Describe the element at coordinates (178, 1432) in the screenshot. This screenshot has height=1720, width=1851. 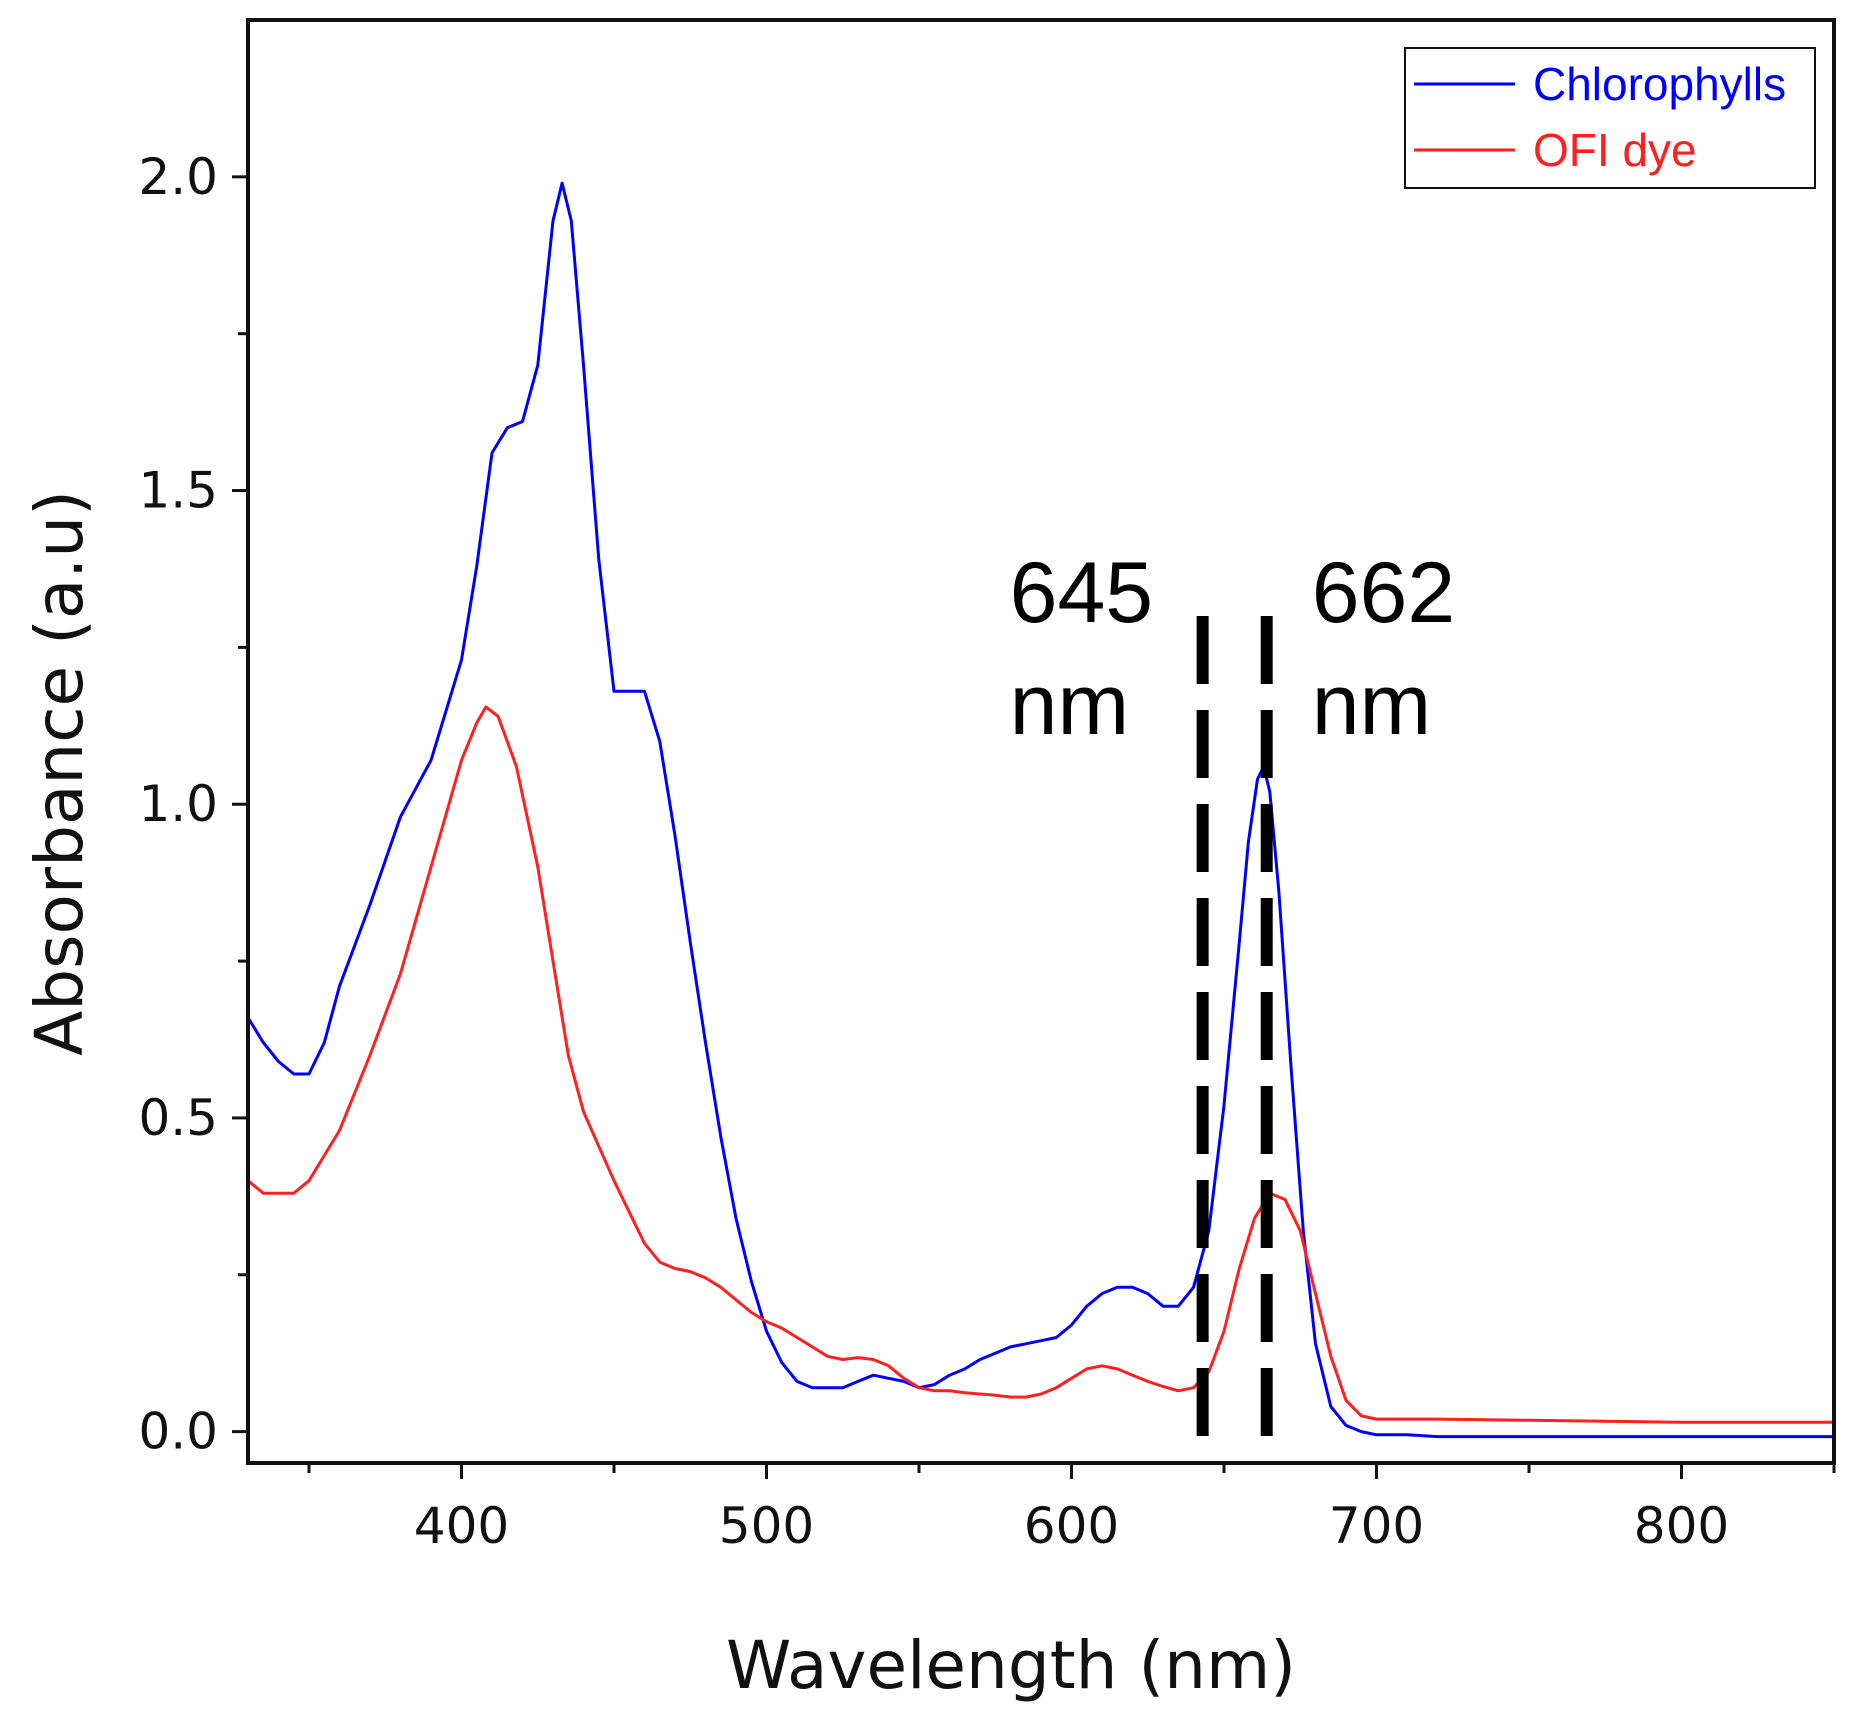
I see `y-tick-label: 0.0` at that location.